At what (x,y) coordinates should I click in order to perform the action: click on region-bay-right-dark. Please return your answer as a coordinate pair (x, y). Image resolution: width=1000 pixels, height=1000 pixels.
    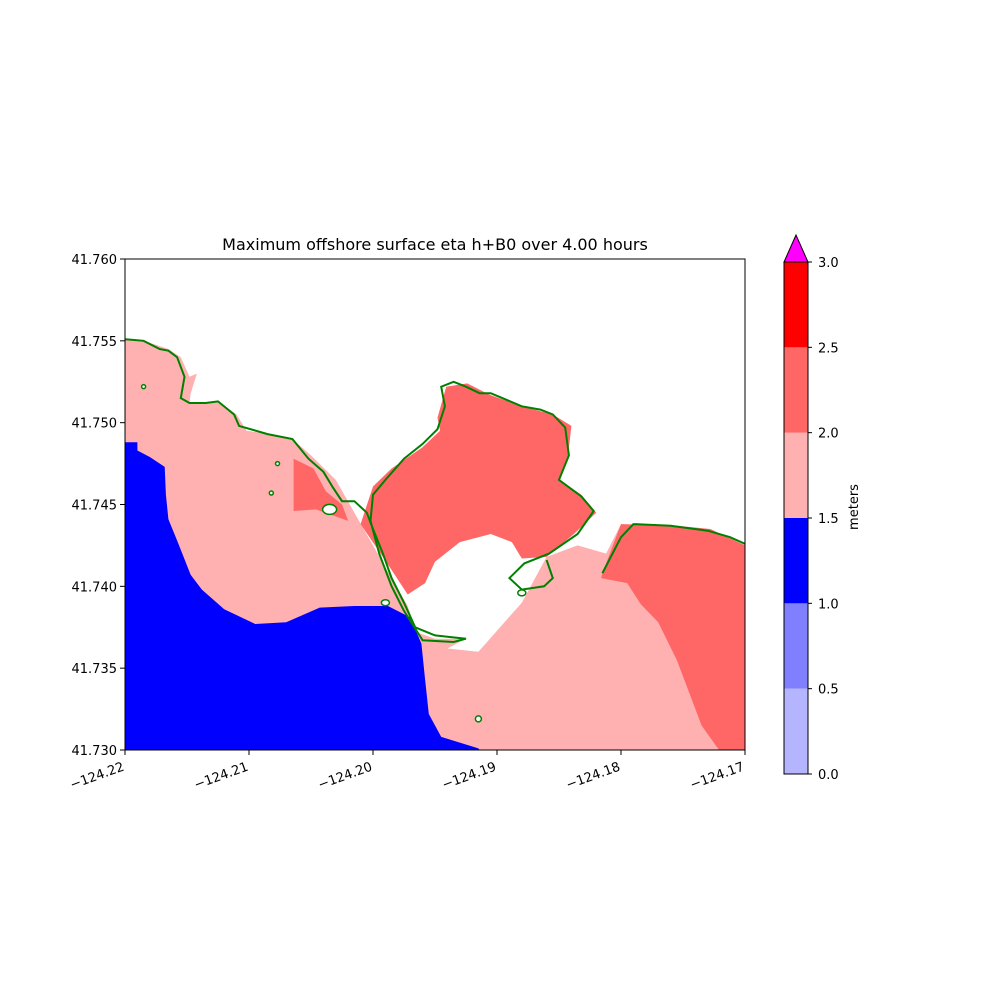
    Looking at the image, I should click on (478, 489).